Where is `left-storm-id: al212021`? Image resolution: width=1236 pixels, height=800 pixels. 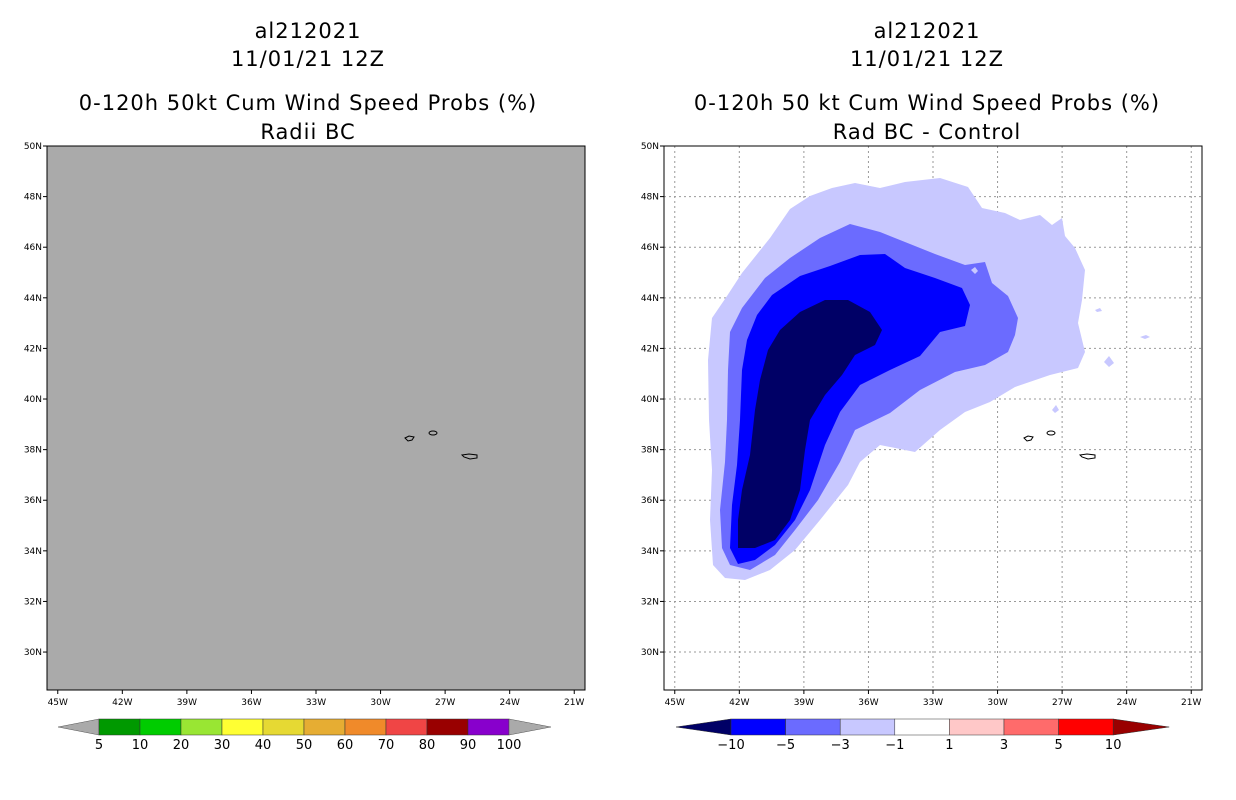 left-storm-id: al212021 is located at coordinates (308, 31).